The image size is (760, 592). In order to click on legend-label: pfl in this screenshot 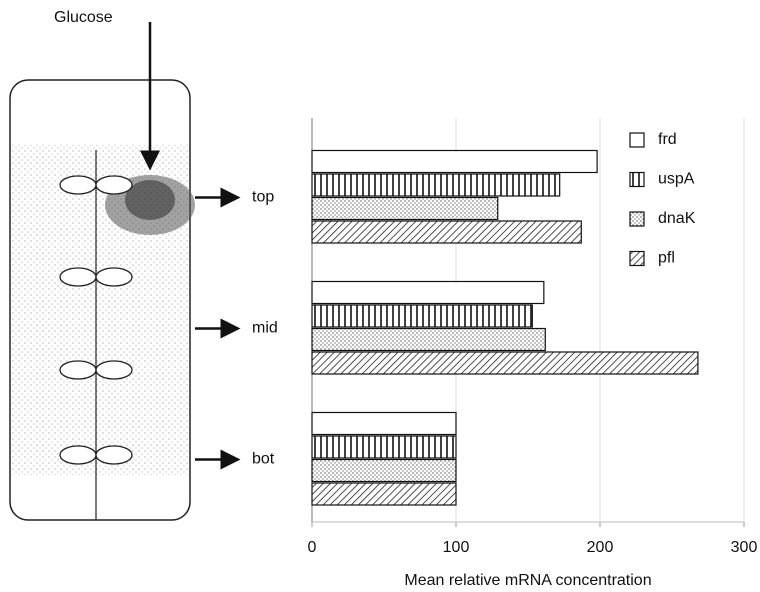, I will do `click(666, 258)`.